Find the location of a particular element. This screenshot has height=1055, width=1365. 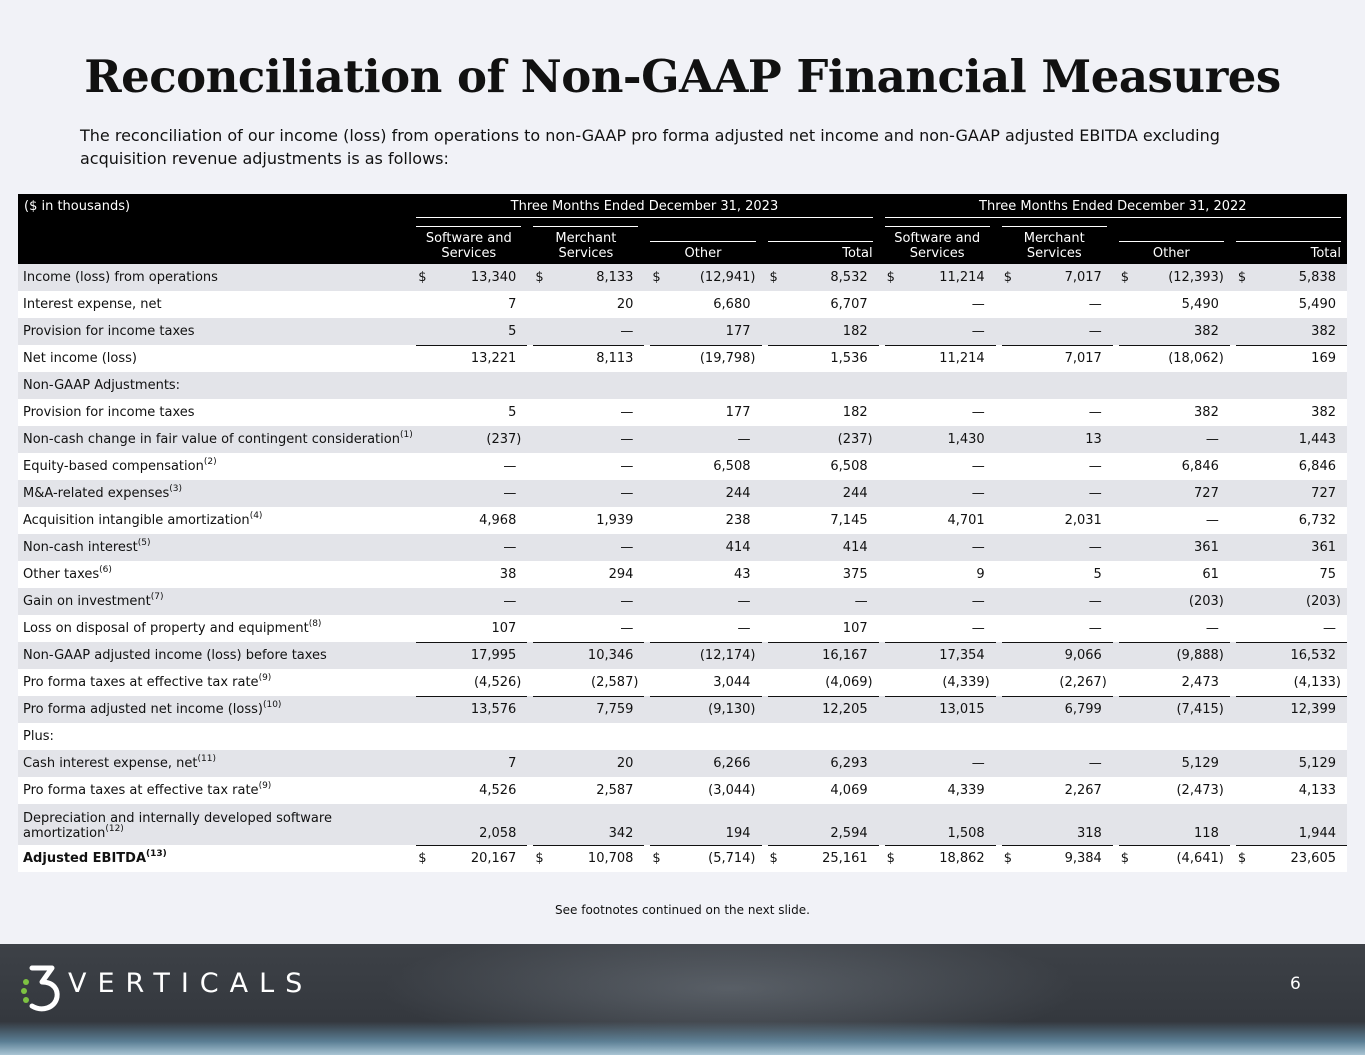

cell-value: 61 is located at coordinates (1210, 574).